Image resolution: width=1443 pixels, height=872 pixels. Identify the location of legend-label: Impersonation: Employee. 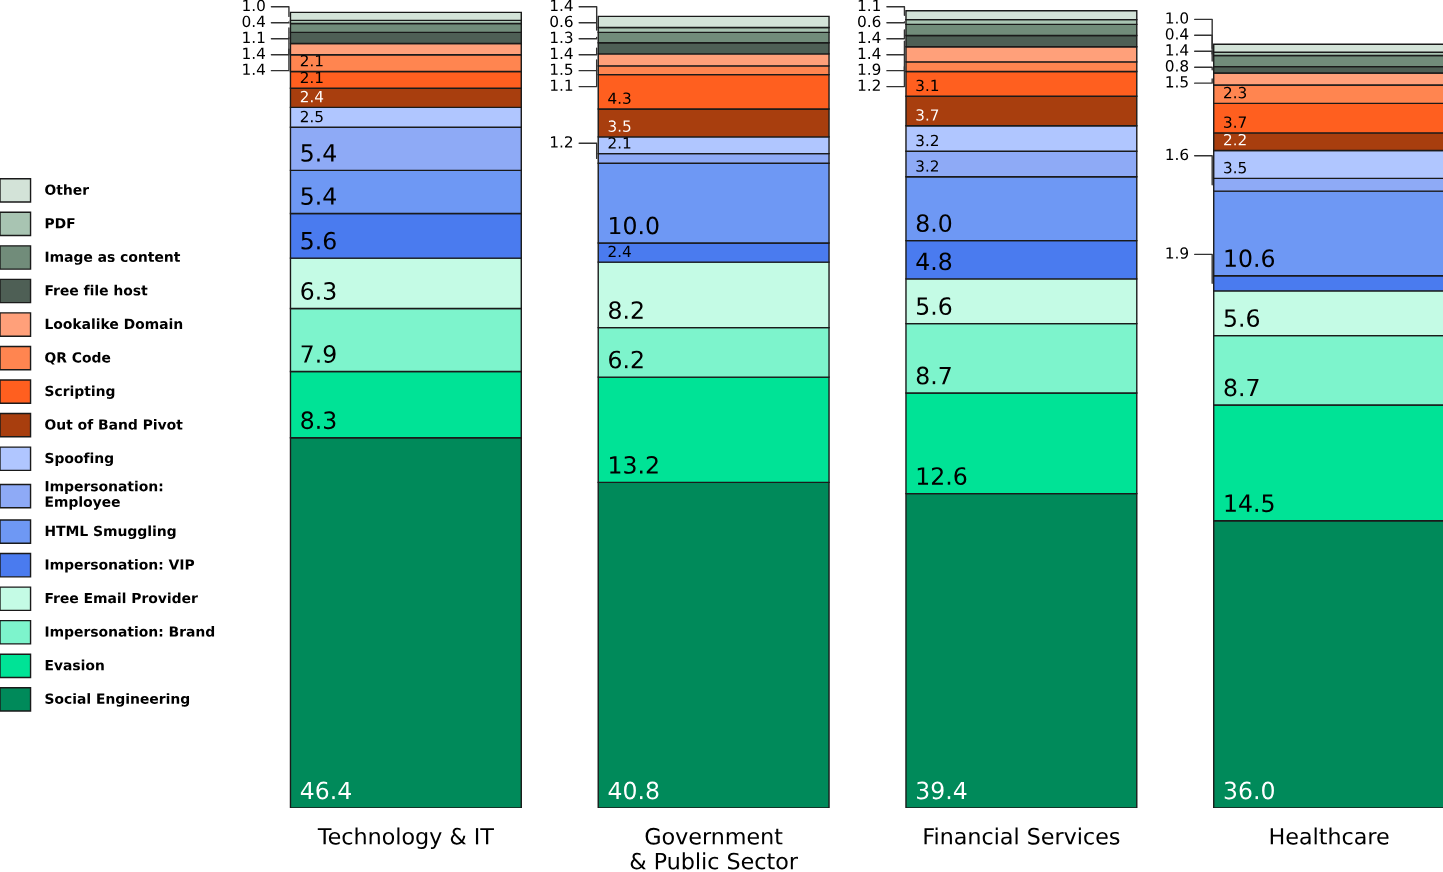
(104, 495).